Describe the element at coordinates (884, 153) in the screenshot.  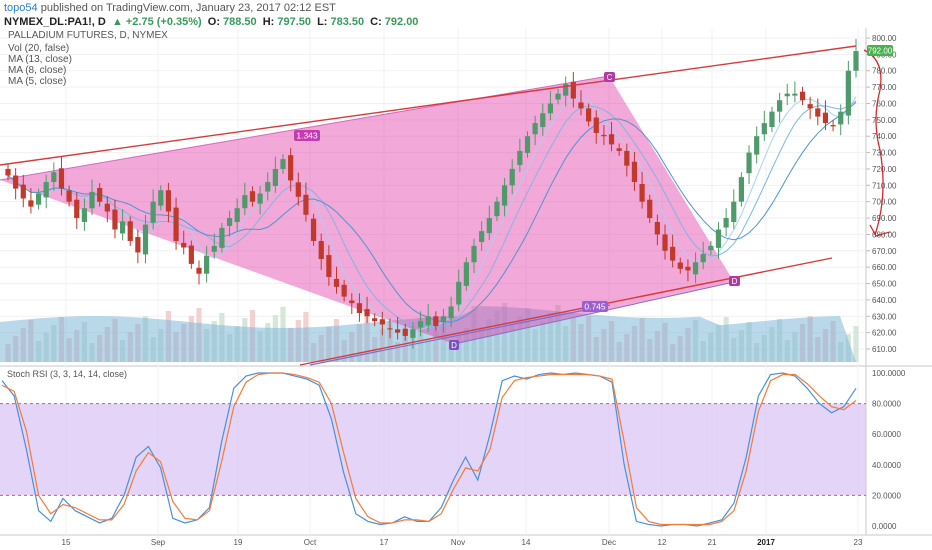
I see `price-tick-label: 730.00` at that location.